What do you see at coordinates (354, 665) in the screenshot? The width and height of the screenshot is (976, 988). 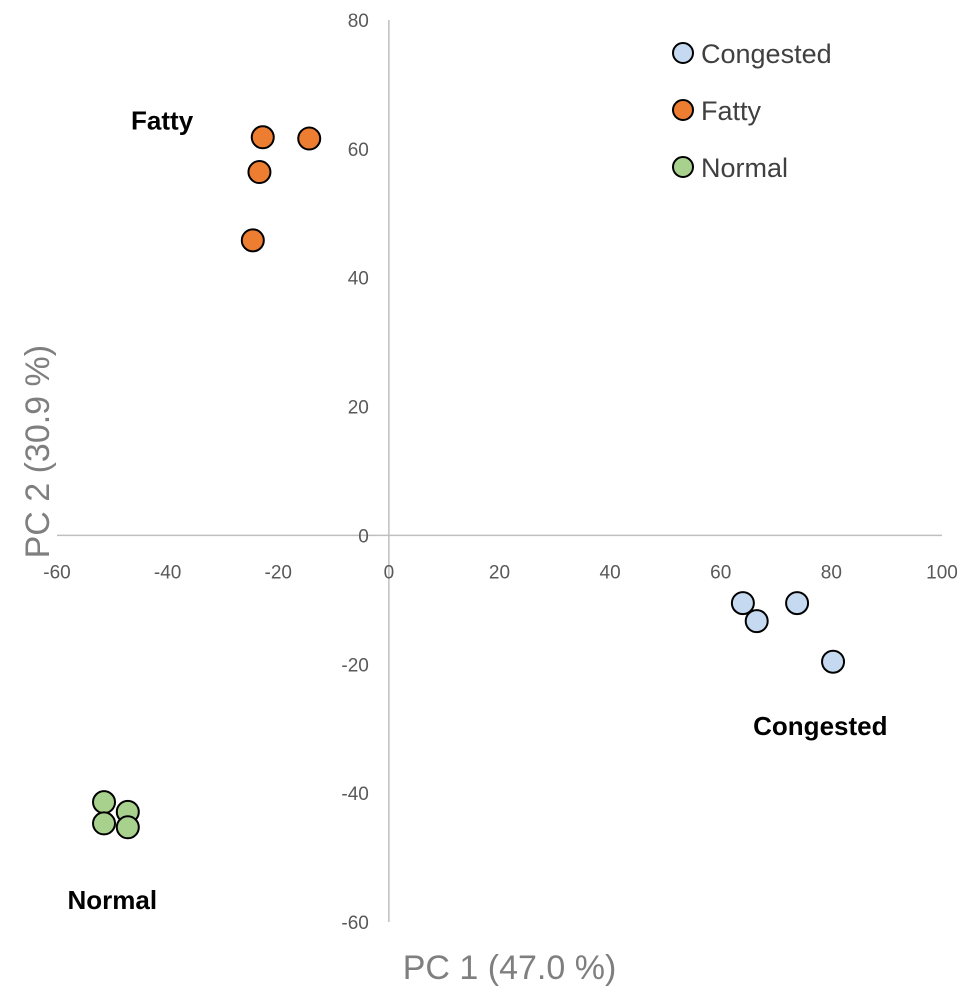 I see `y-tick-label: -20` at bounding box center [354, 665].